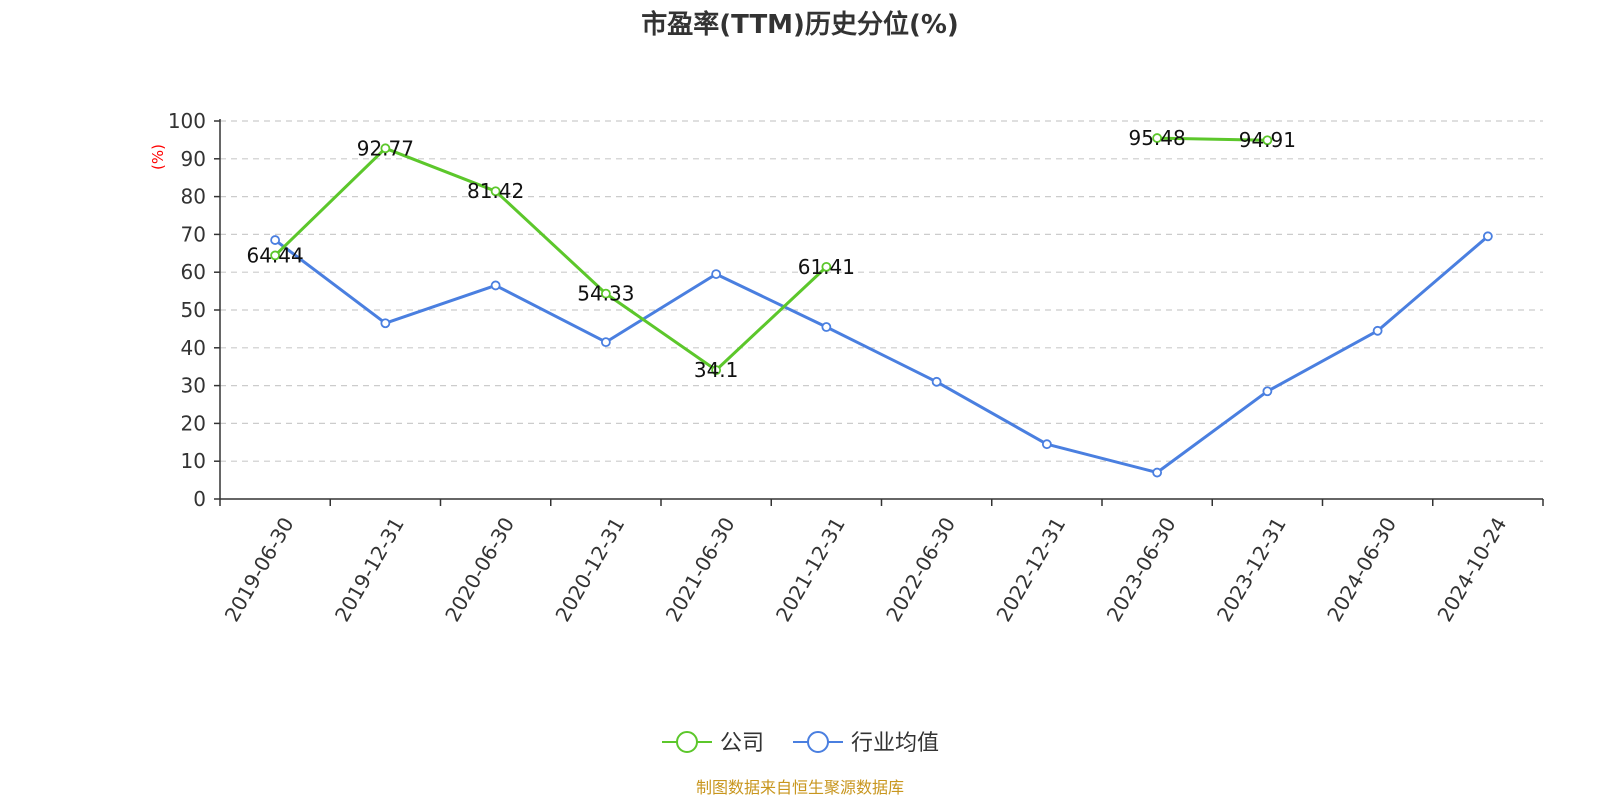 The height and width of the screenshot is (800, 1600). What do you see at coordinates (369, 569) in the screenshot?
I see `x-tick-label: 2019-12-31` at bounding box center [369, 569].